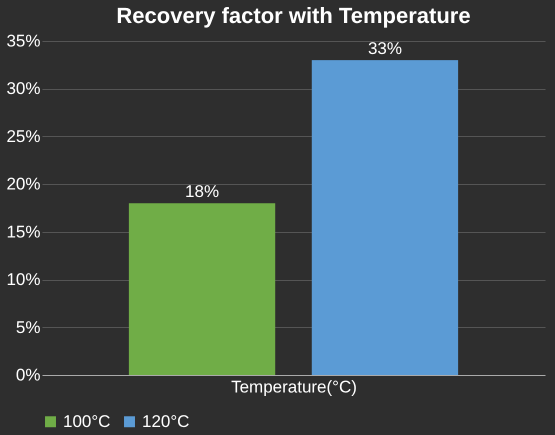 Image resolution: width=555 pixels, height=435 pixels. What do you see at coordinates (385, 48) in the screenshot?
I see `data-label: 33%` at bounding box center [385, 48].